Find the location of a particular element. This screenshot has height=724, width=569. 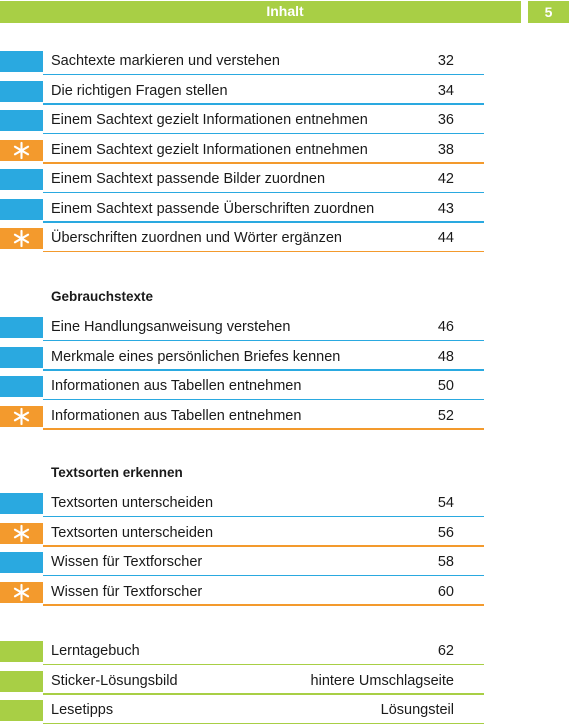

entry-page: 32 is located at coordinates (446, 61).